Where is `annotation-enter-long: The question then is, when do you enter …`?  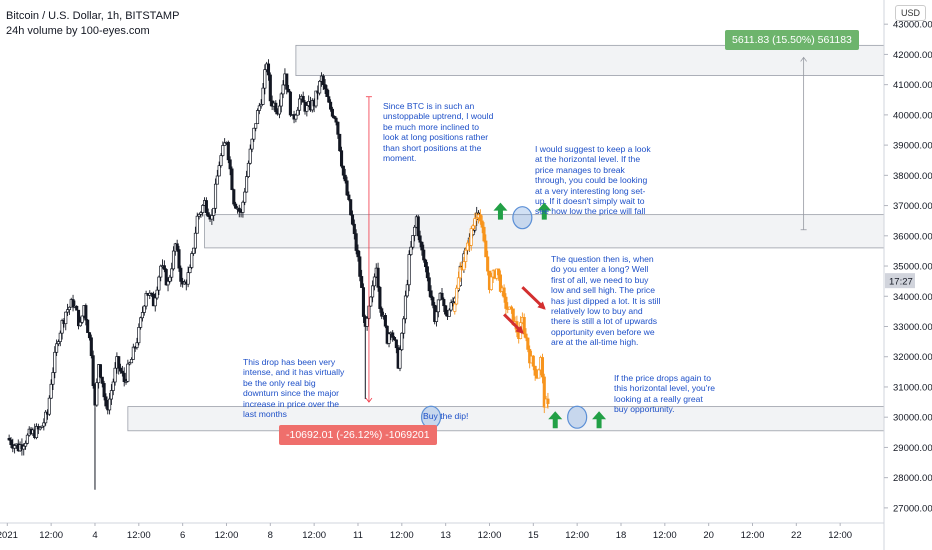 annotation-enter-long: The question then is, when do you enter … is located at coordinates (606, 301).